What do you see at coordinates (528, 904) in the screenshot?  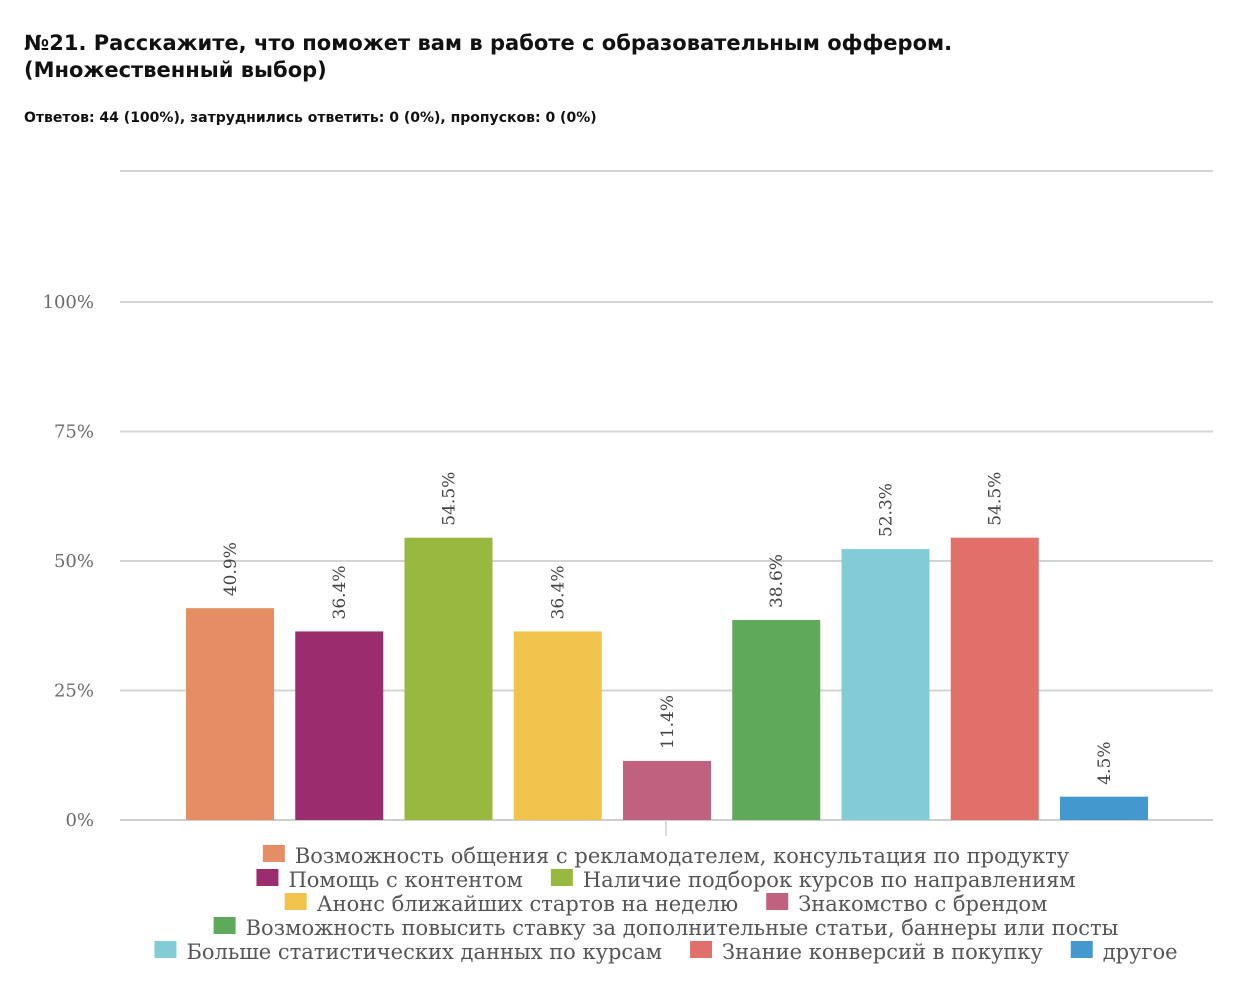 I see `legend-label: Анонс ближайших стартов на неделю` at bounding box center [528, 904].